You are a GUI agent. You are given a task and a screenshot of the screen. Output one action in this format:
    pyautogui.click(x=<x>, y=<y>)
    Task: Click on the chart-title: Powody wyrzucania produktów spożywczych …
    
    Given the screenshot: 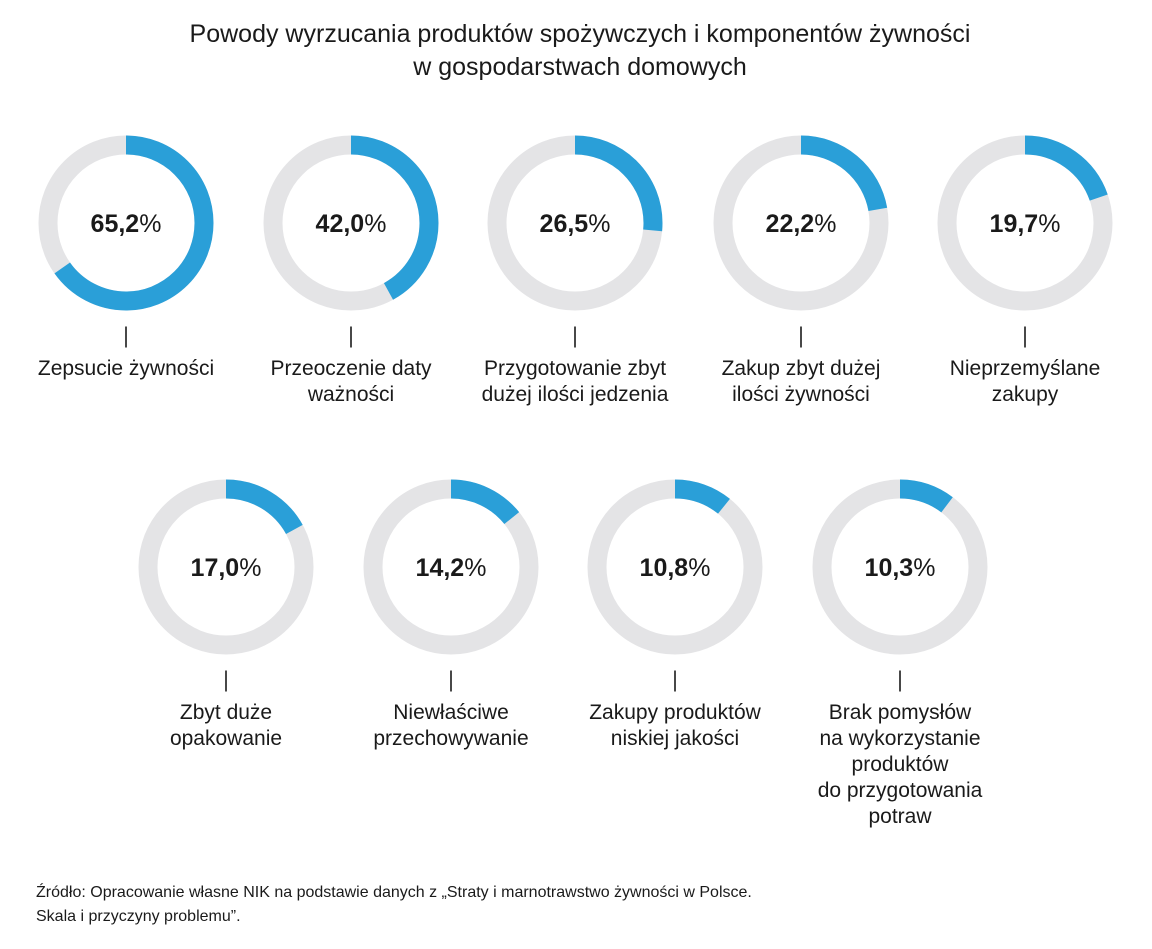 What is the action you would take?
    pyautogui.click(x=576, y=51)
    